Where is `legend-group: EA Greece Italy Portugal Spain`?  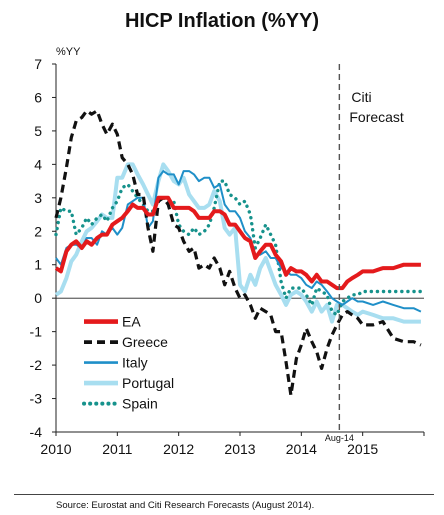
legend-group: EA Greece Italy Portugal Spain is located at coordinates (128, 363).